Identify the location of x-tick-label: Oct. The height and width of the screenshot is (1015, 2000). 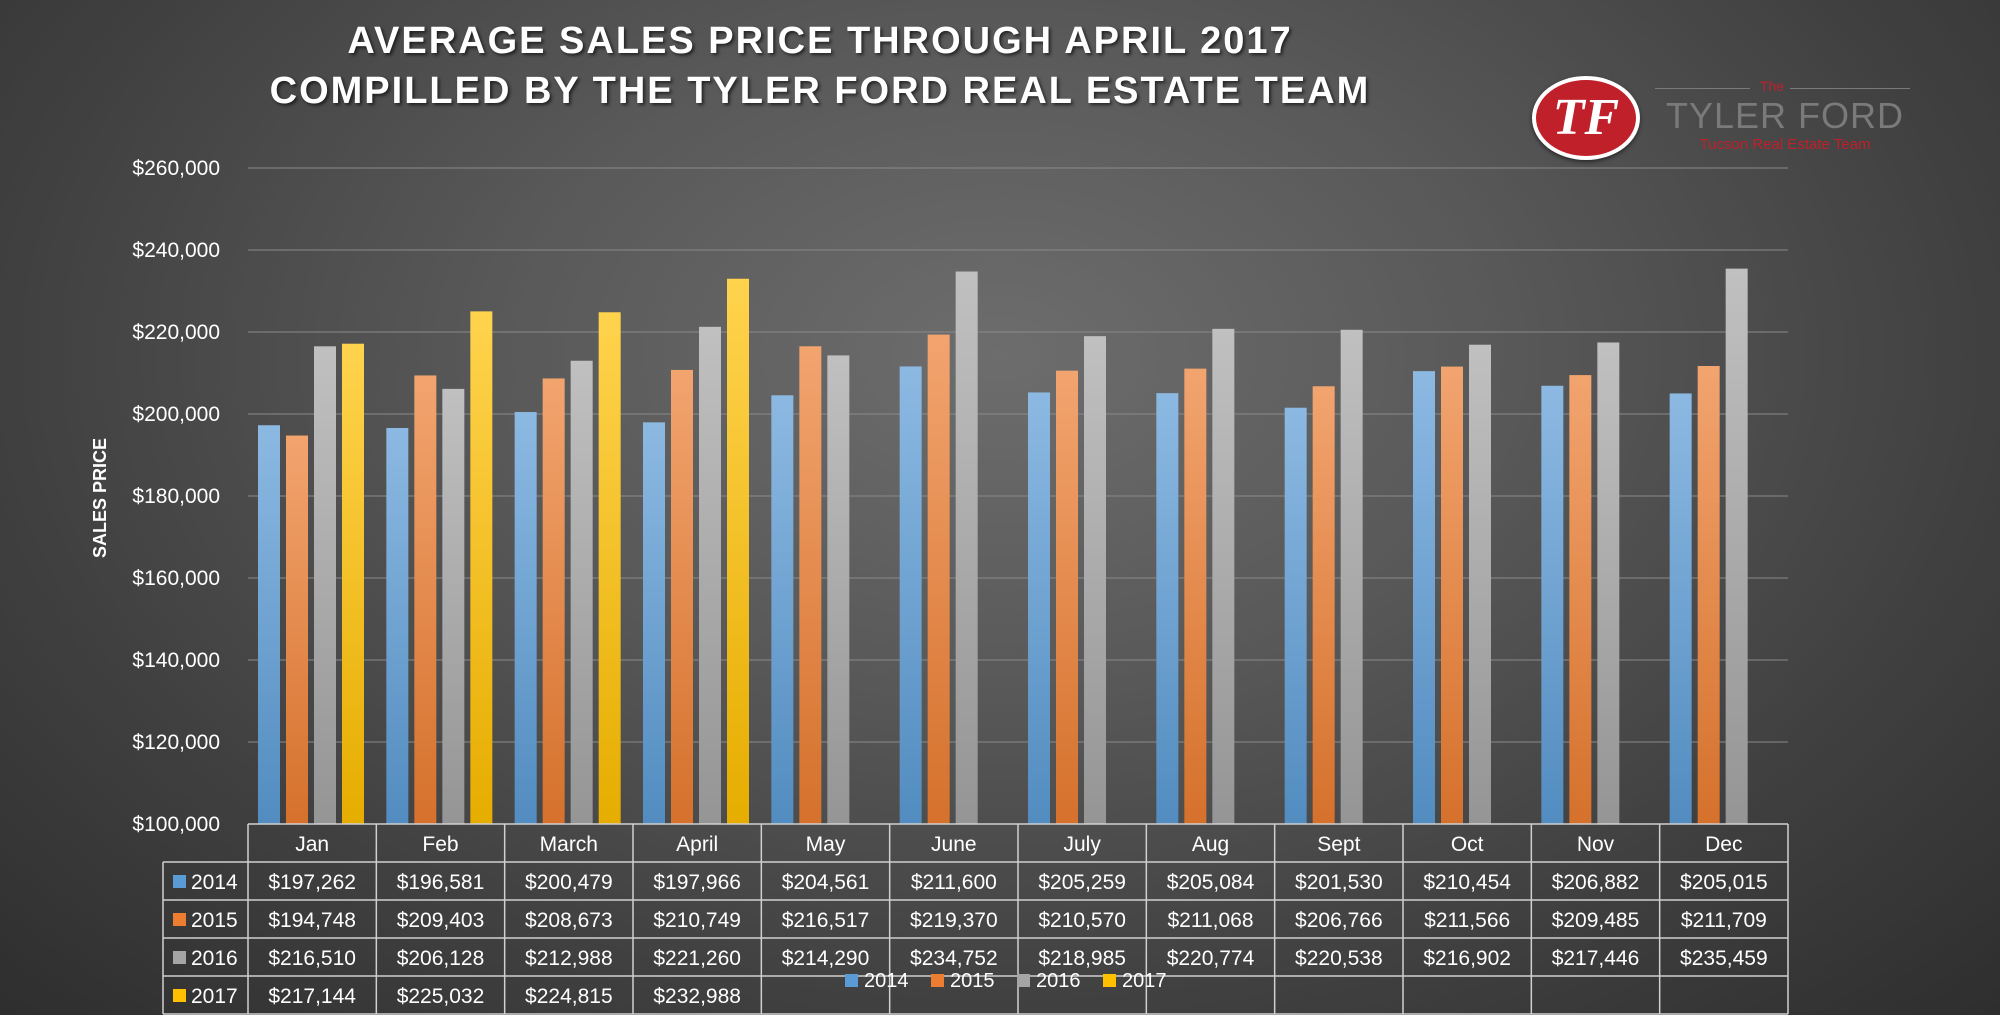
(1467, 844).